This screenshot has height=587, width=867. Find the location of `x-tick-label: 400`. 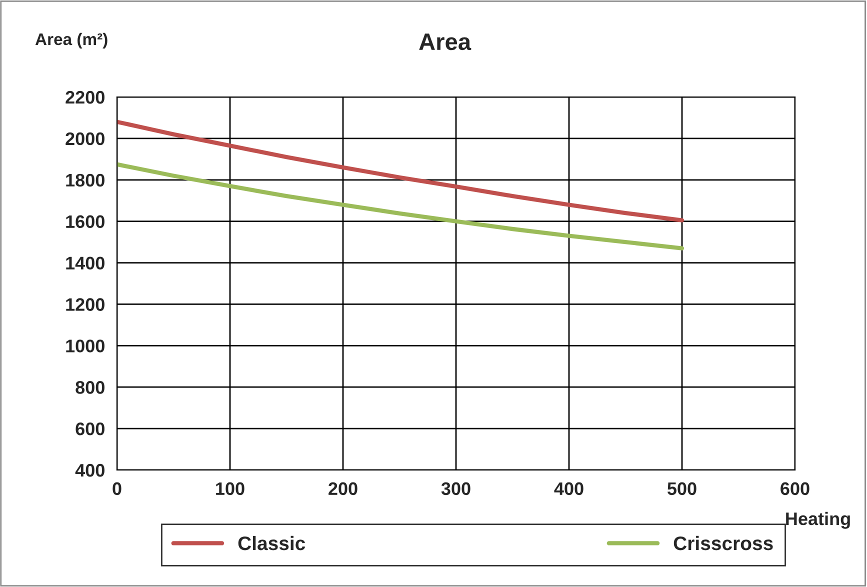

x-tick-label: 400 is located at coordinates (569, 489).